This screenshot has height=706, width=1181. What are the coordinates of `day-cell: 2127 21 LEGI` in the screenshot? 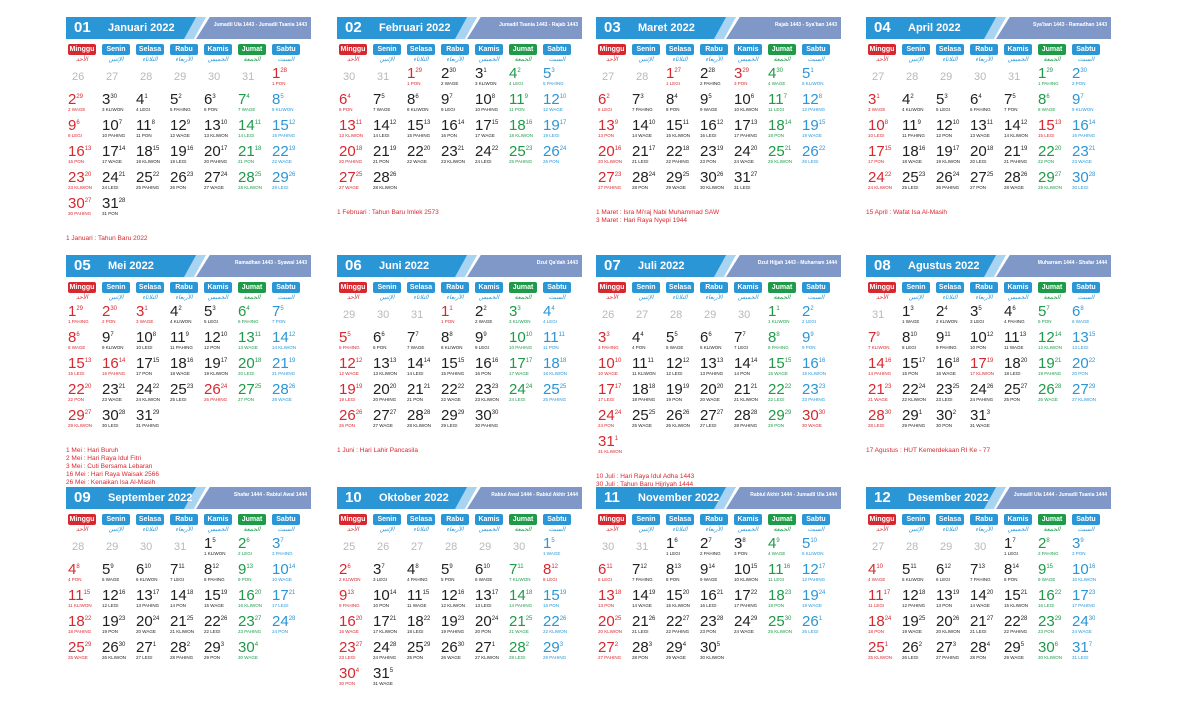 It's located at (982, 623).